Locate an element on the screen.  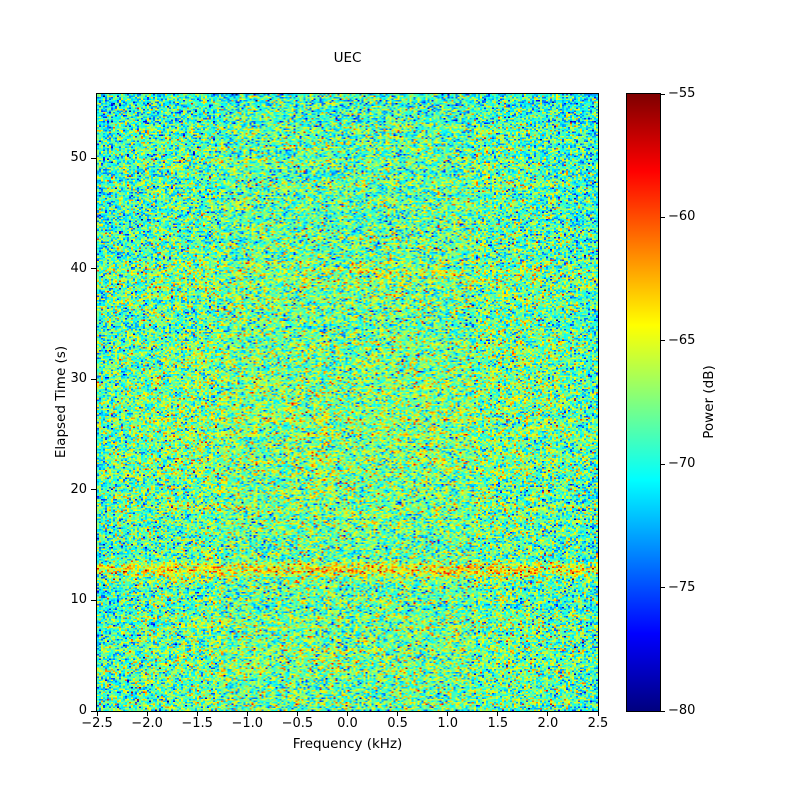
x-tick-label: 0.5 is located at coordinates (397, 723).